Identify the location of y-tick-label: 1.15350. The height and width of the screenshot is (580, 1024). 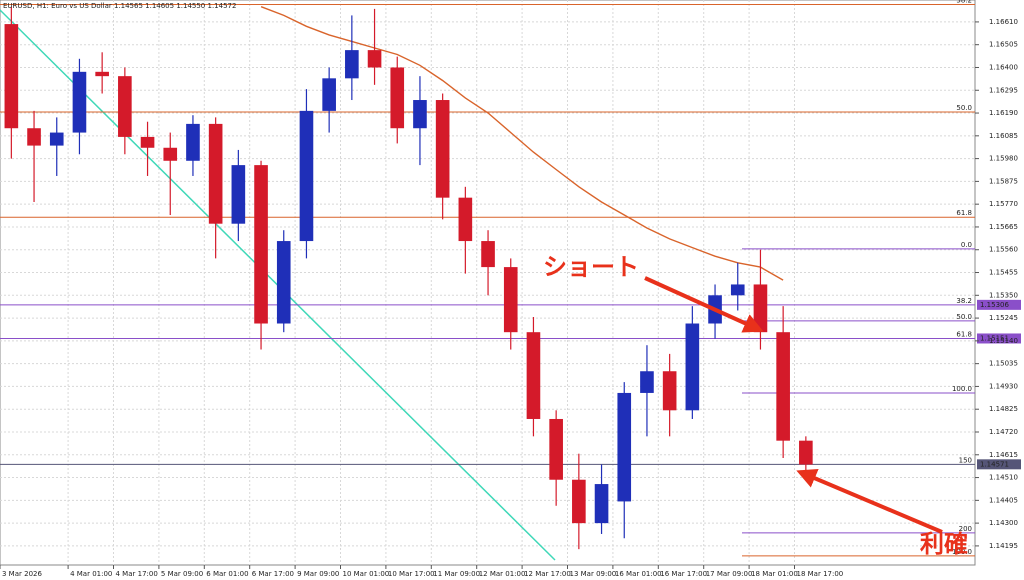
(1003, 295).